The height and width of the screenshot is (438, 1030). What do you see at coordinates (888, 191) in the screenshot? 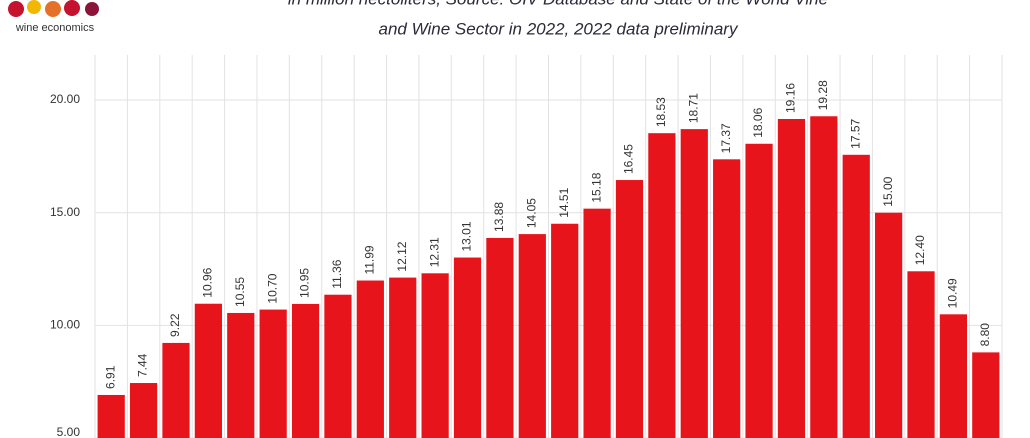
I see `value-label: 15.00` at bounding box center [888, 191].